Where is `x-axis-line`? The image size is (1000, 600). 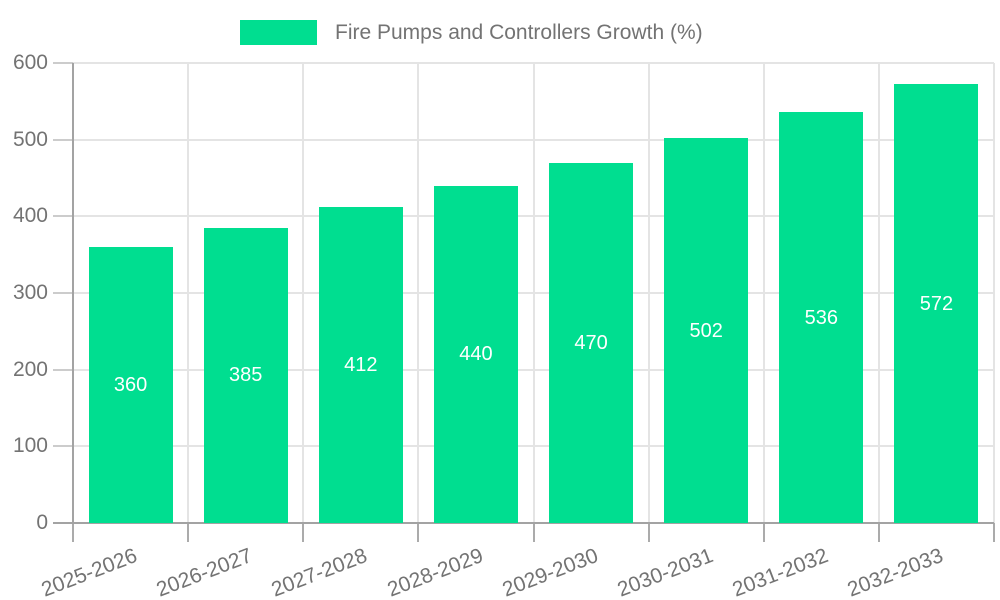
x-axis-line is located at coordinates (523, 523).